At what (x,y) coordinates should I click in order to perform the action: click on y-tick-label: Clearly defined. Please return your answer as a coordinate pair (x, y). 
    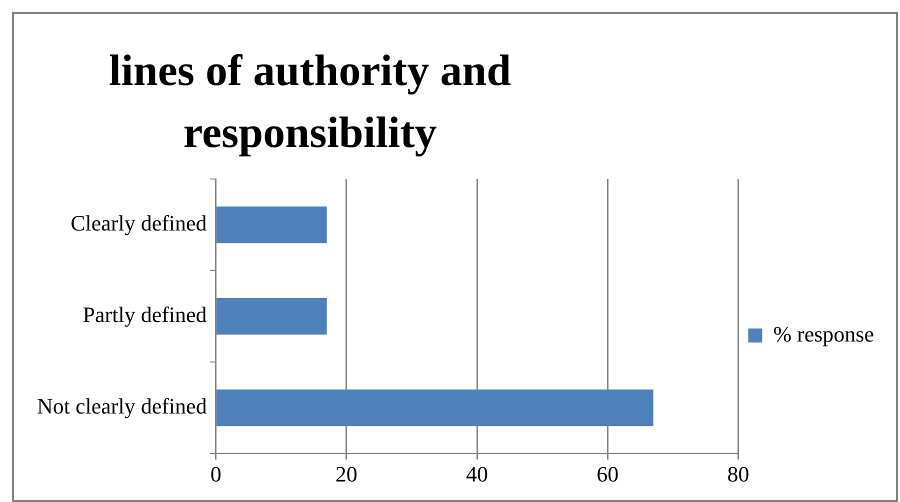
    Looking at the image, I should click on (138, 223).